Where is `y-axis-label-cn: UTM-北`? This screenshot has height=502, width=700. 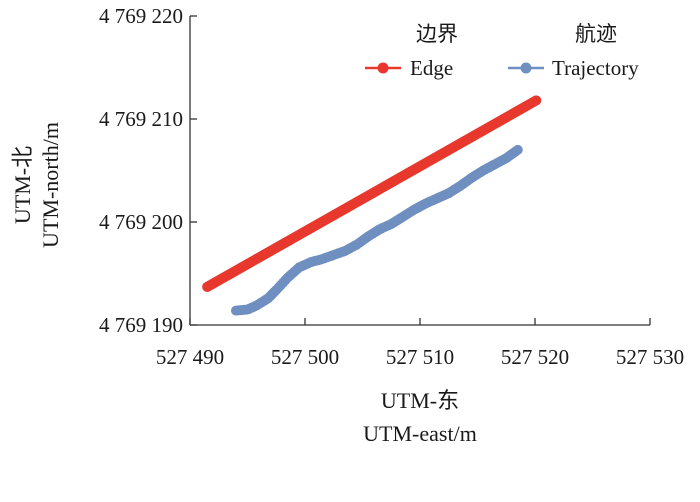 y-axis-label-cn: UTM-北 is located at coordinates (22, 185).